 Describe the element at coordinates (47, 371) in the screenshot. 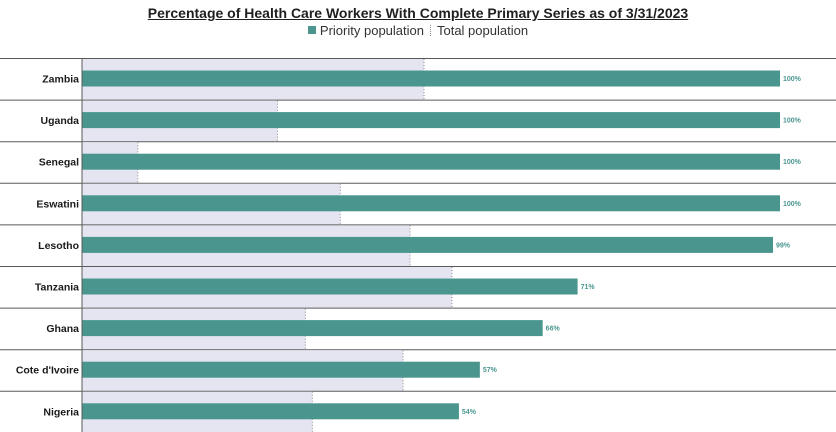

I see `category-label-7: Cote d'Ivoire` at that location.